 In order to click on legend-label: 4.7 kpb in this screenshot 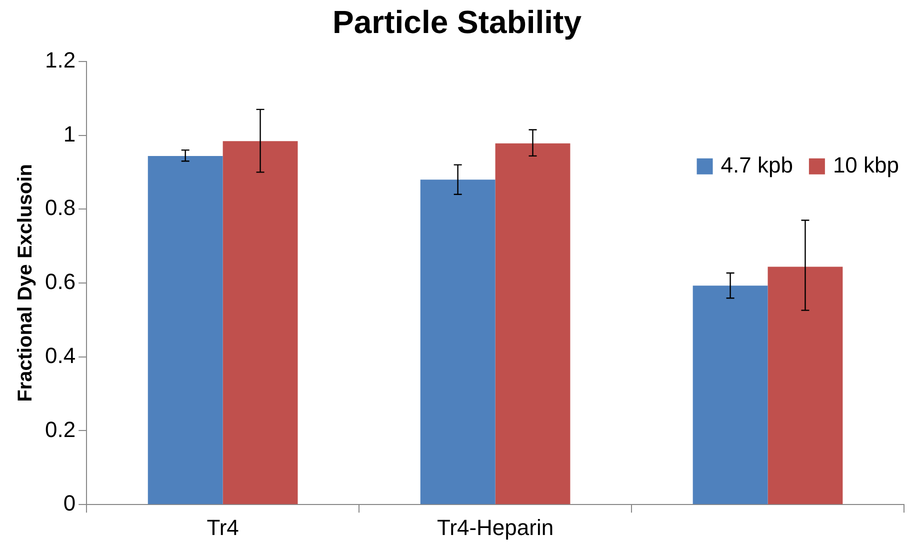, I will do `click(756, 165)`.